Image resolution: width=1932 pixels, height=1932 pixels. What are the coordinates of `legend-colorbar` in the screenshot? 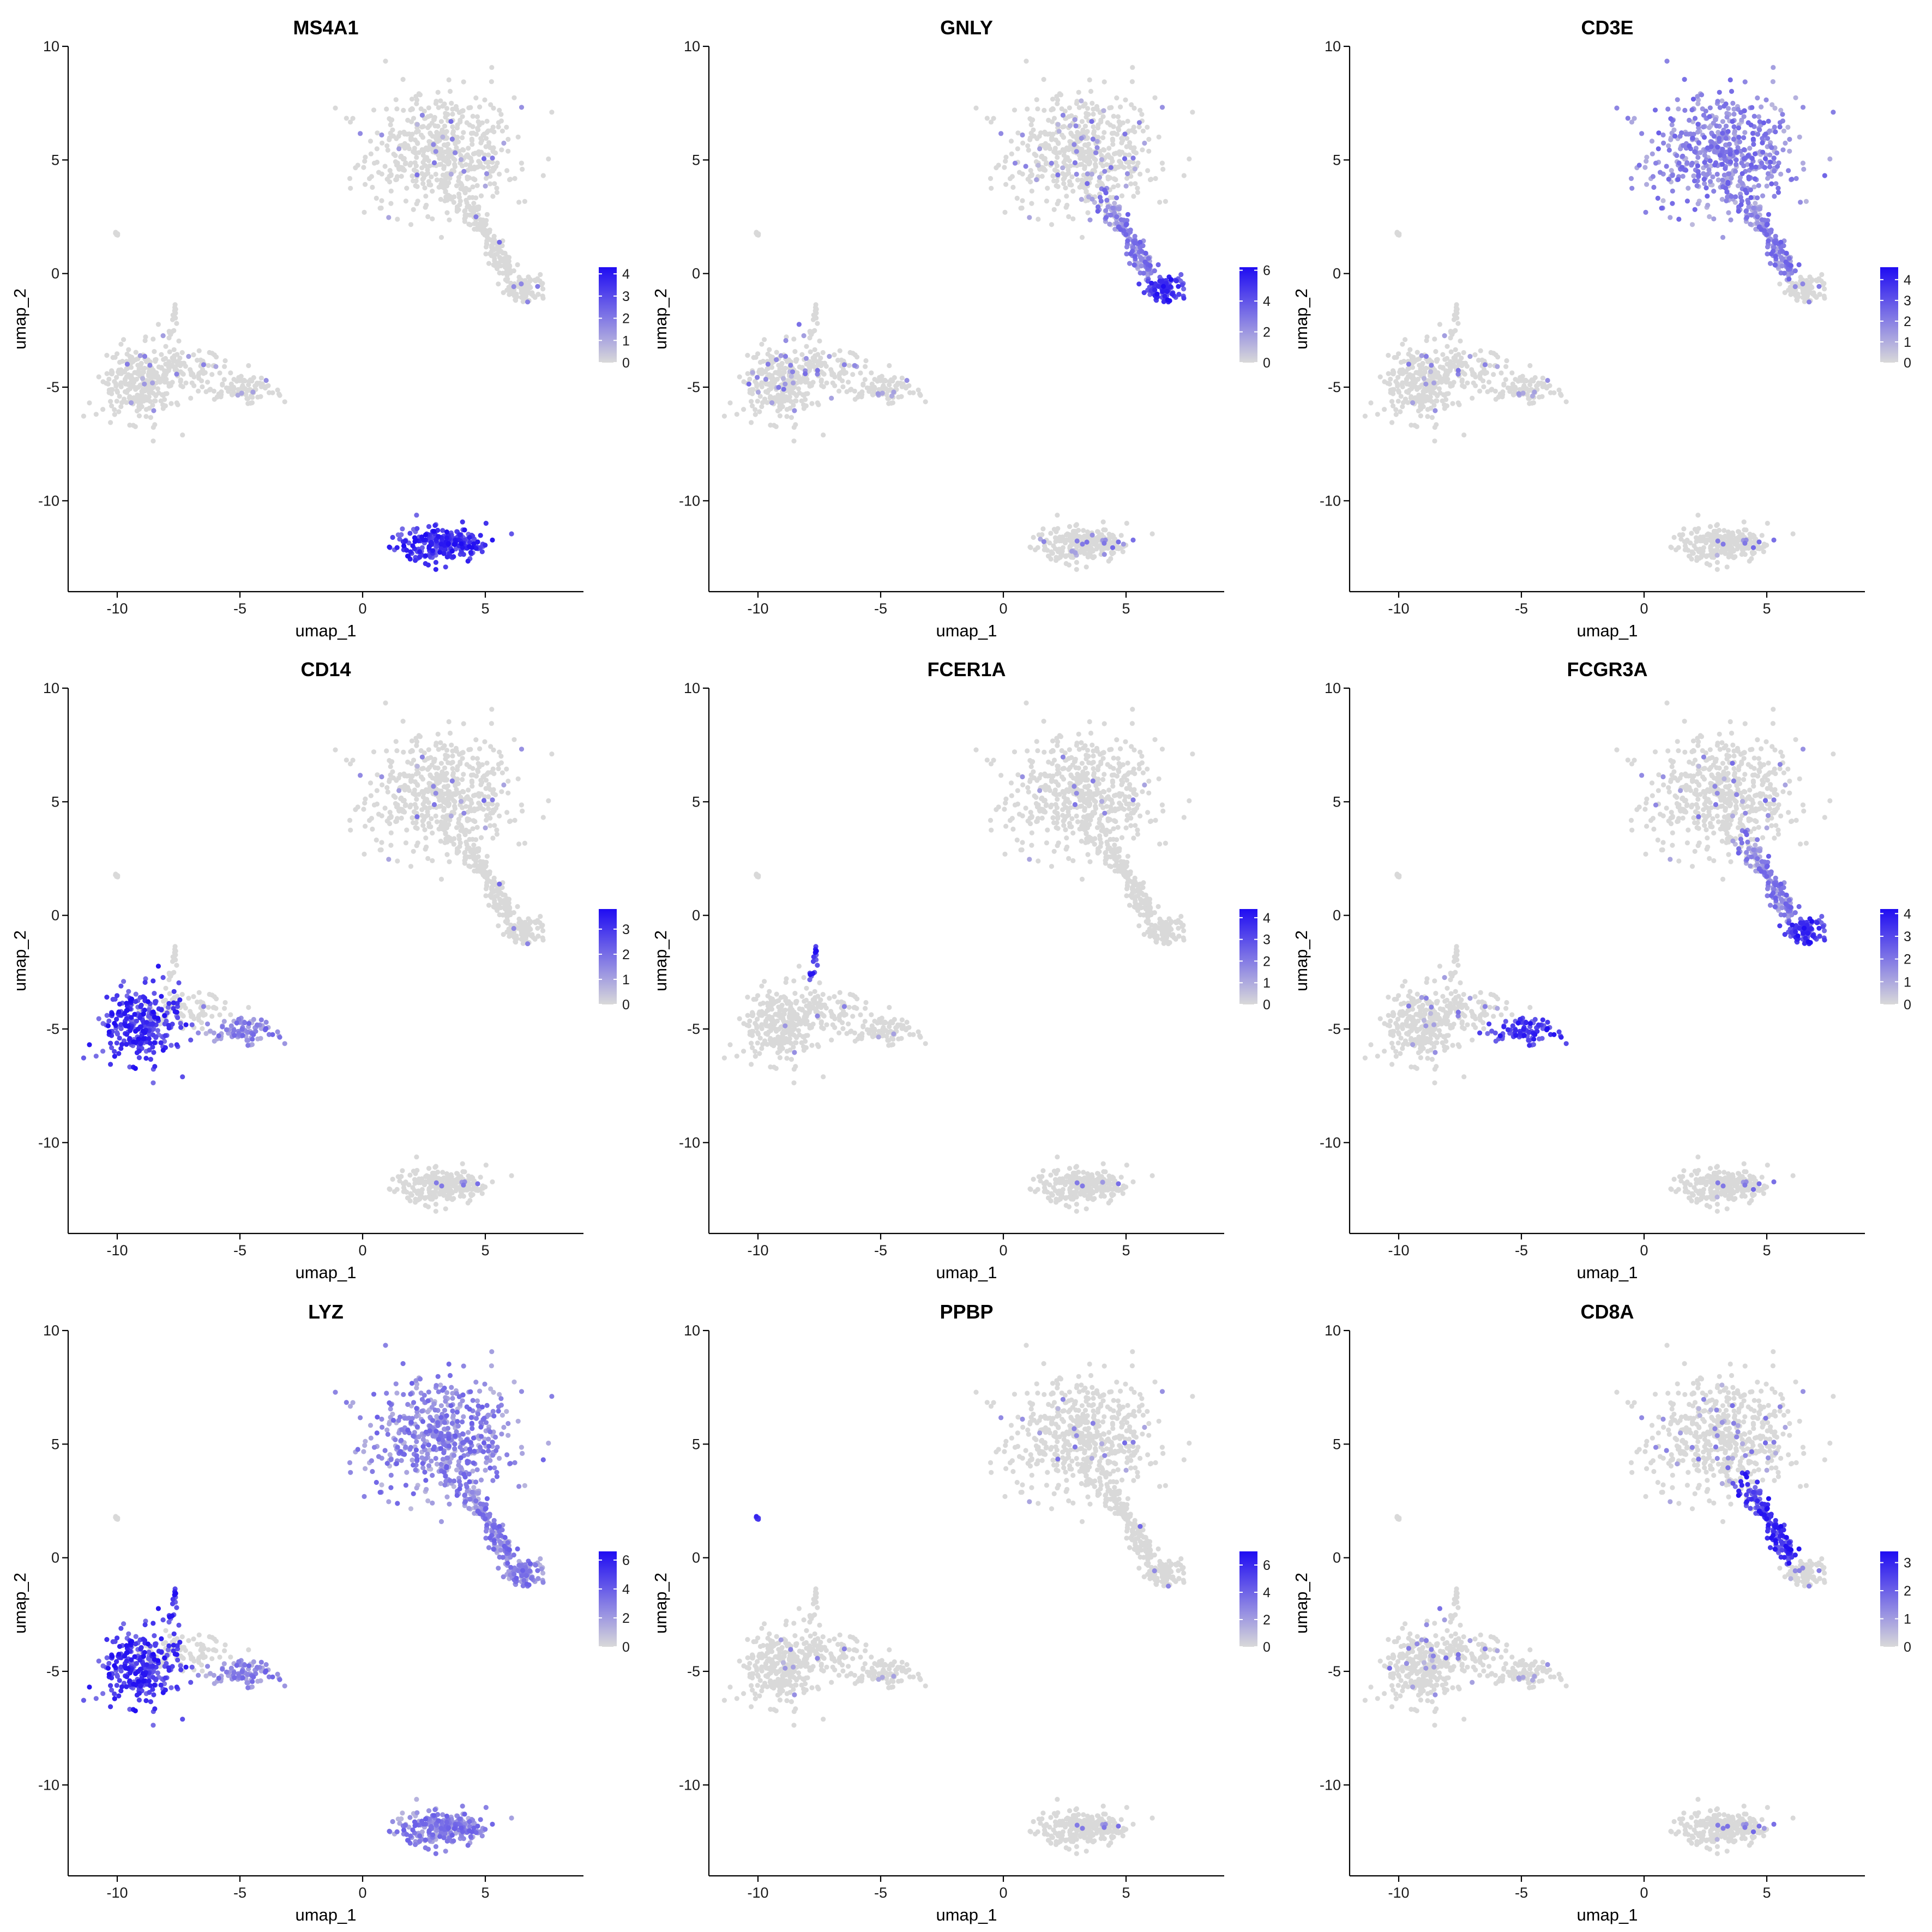 It's located at (1889, 315).